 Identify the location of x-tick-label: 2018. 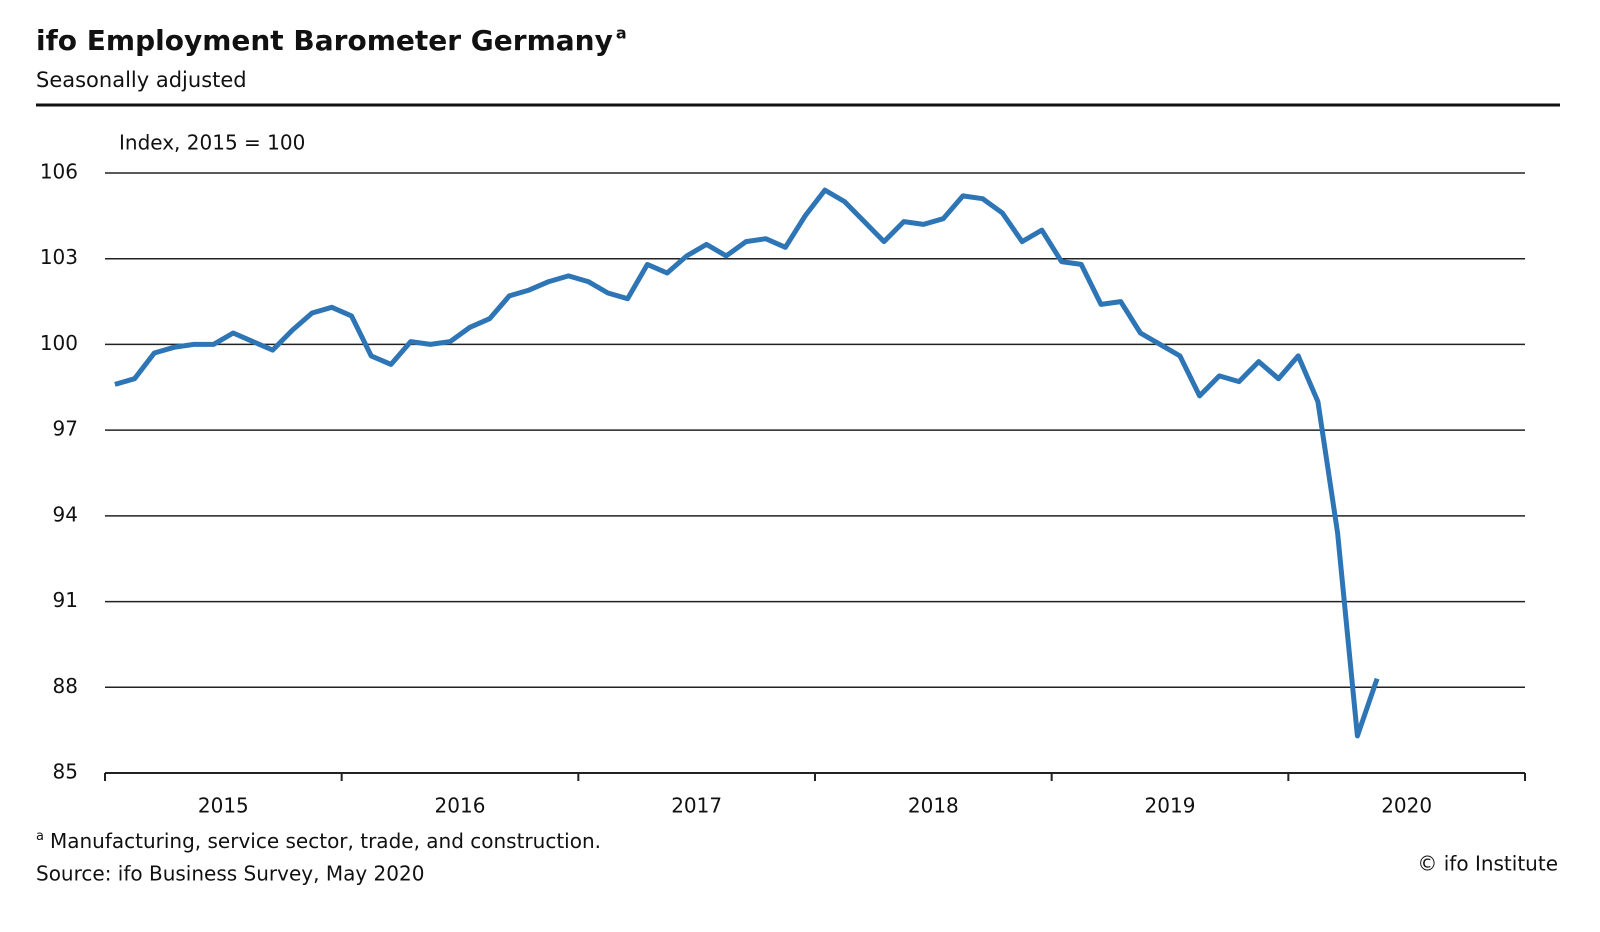
(933, 806).